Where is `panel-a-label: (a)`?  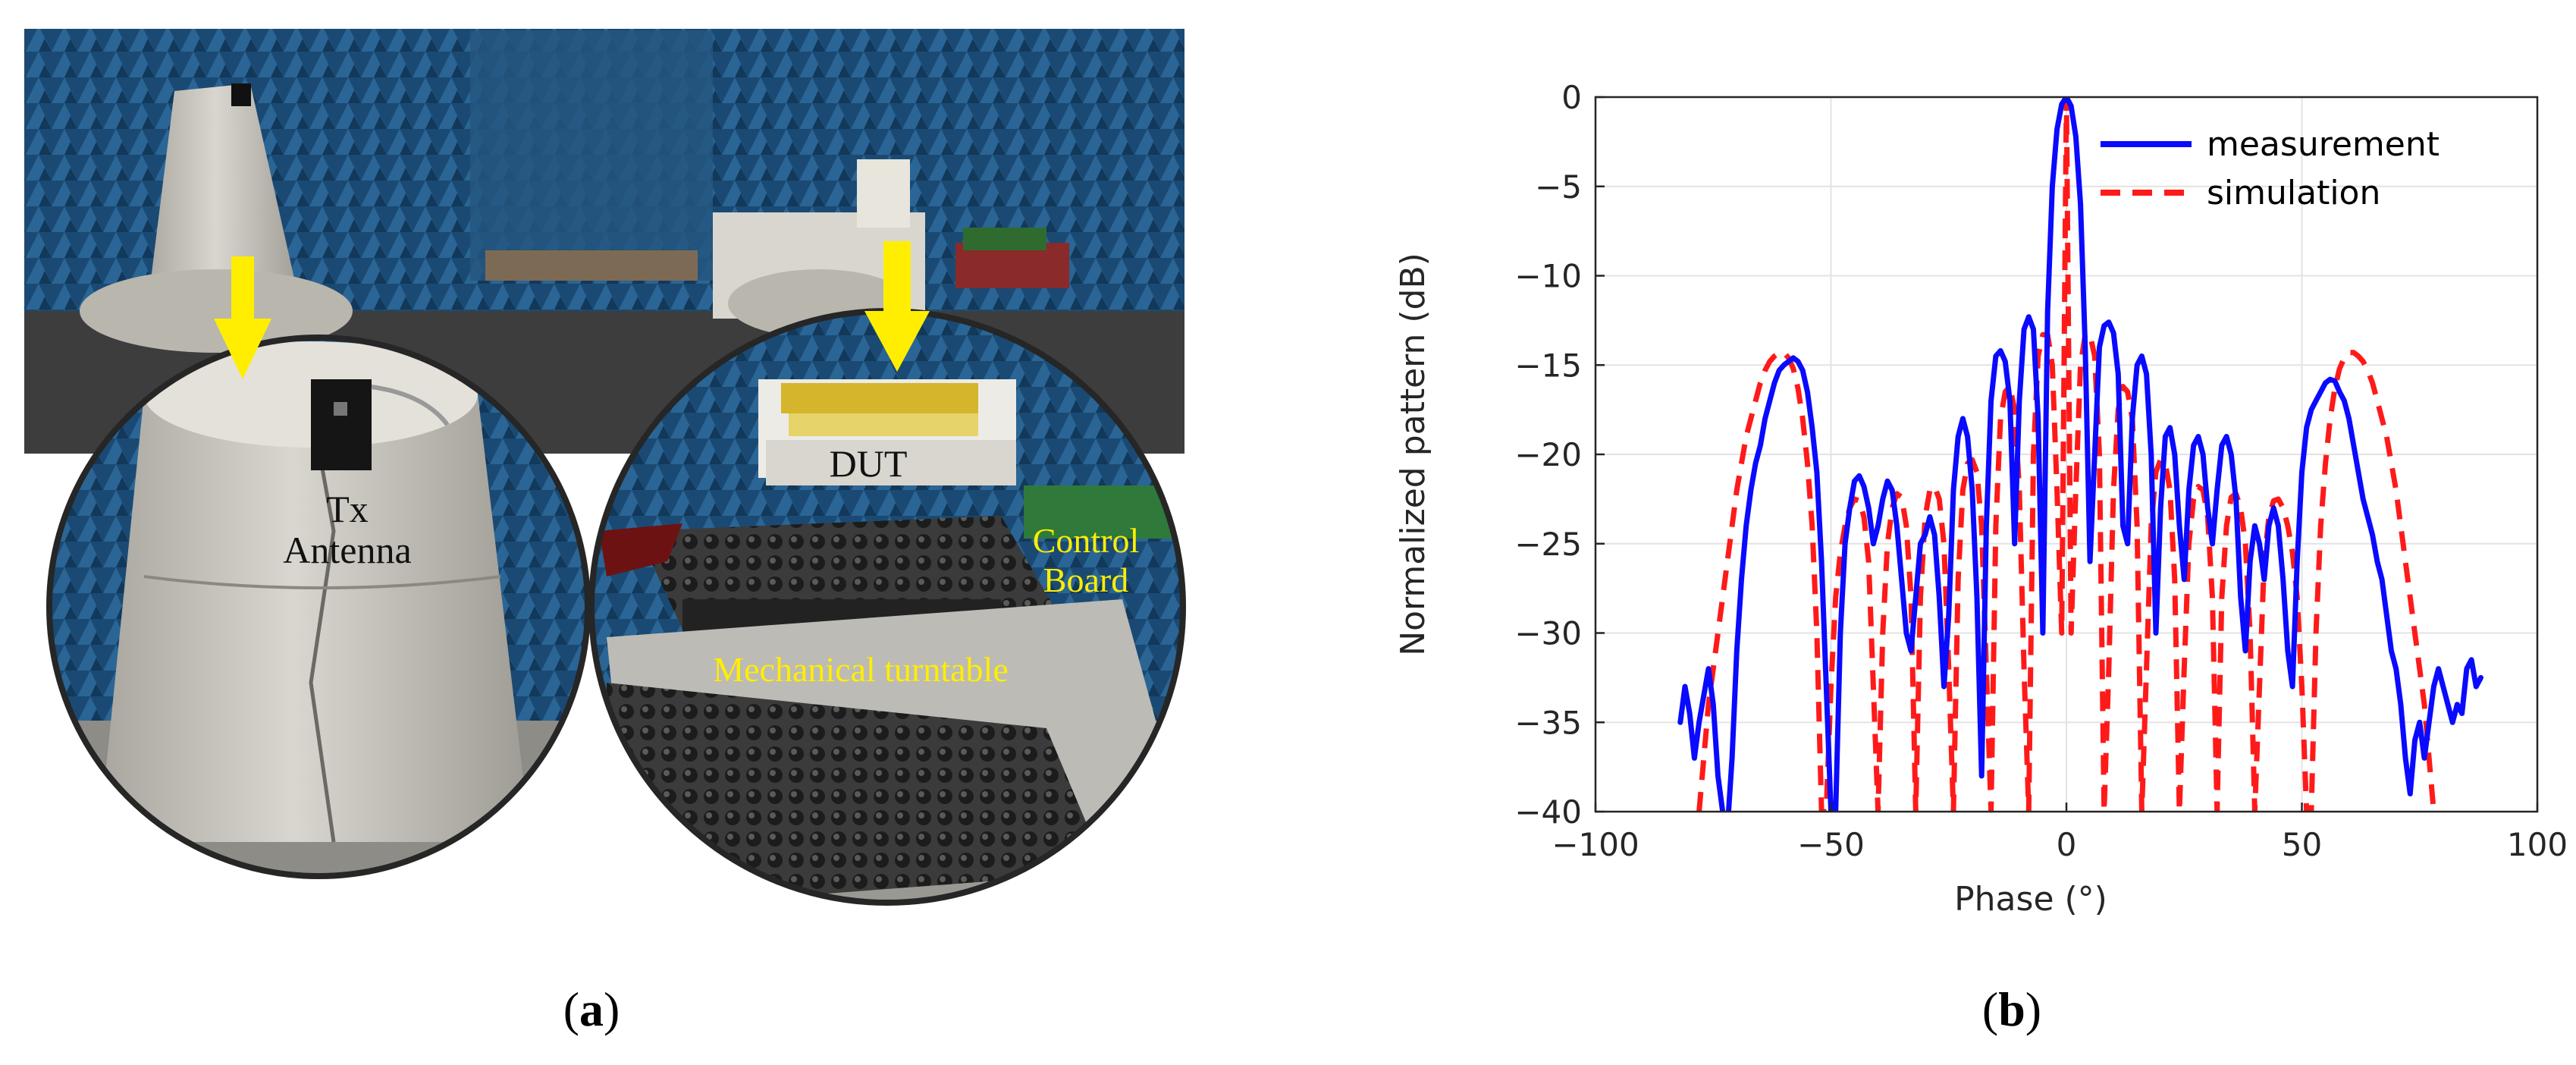
panel-a-label: (a) is located at coordinates (591, 1009).